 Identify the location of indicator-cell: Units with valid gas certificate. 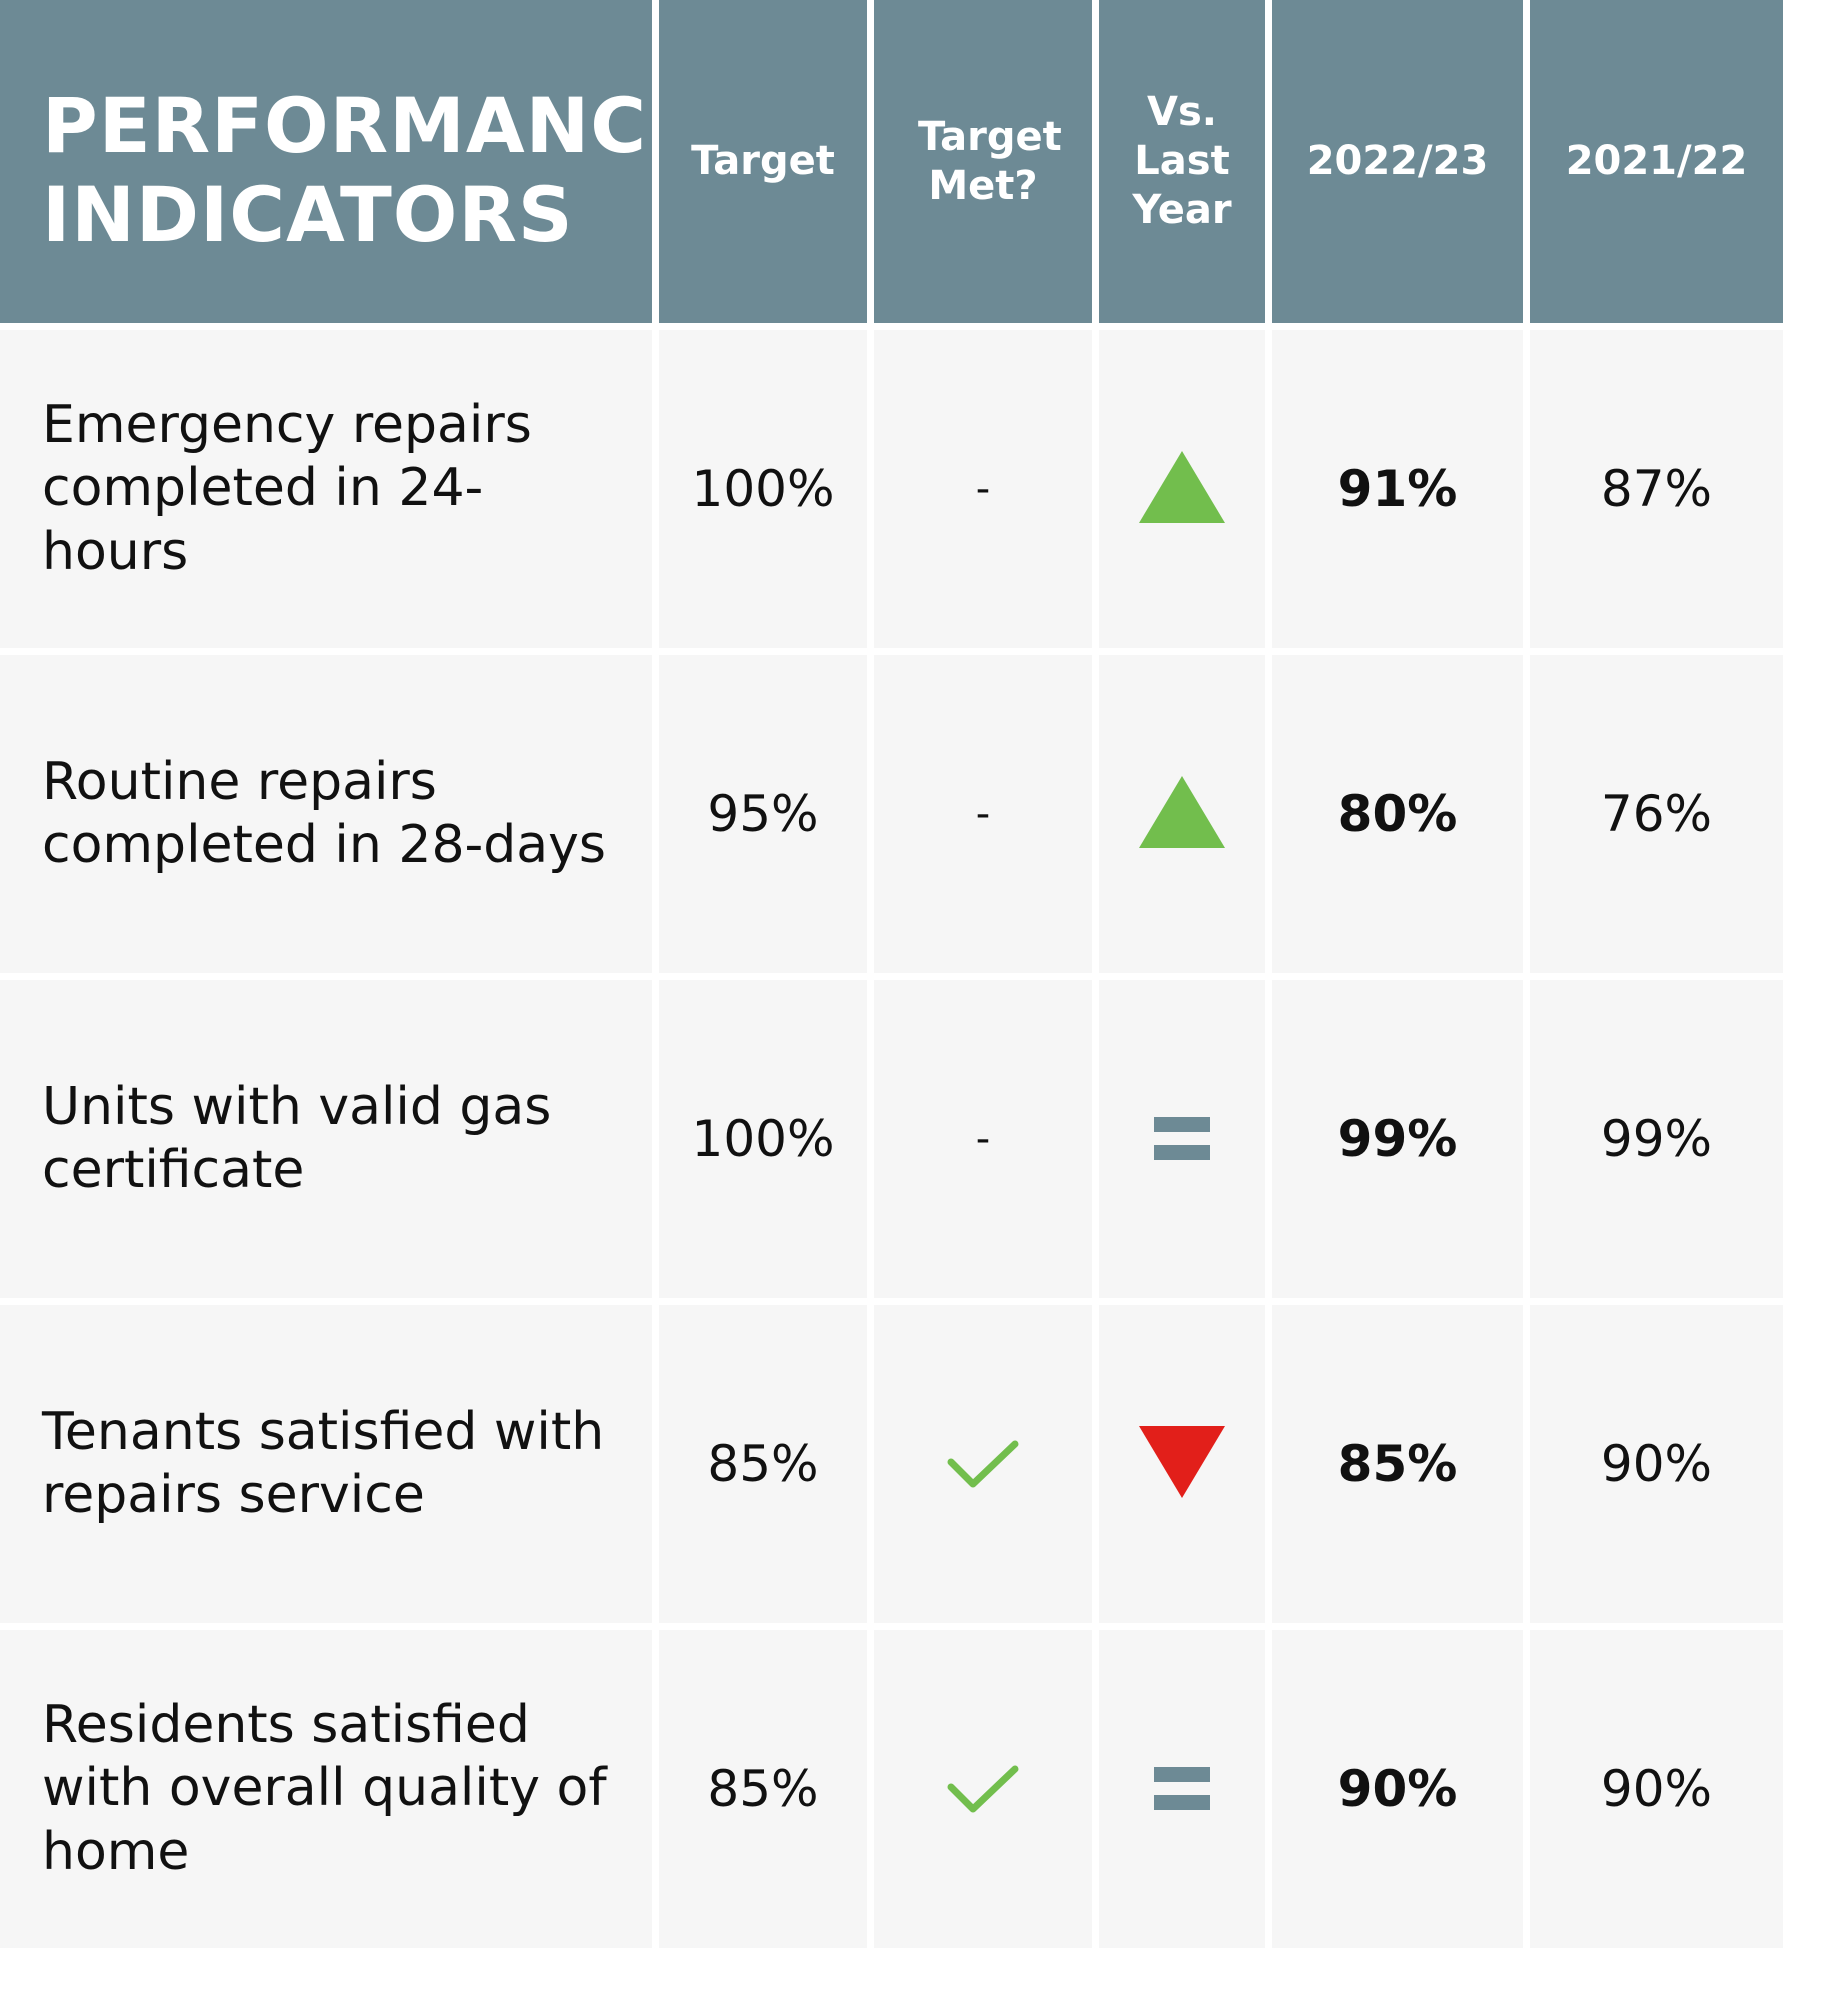
(326, 1139).